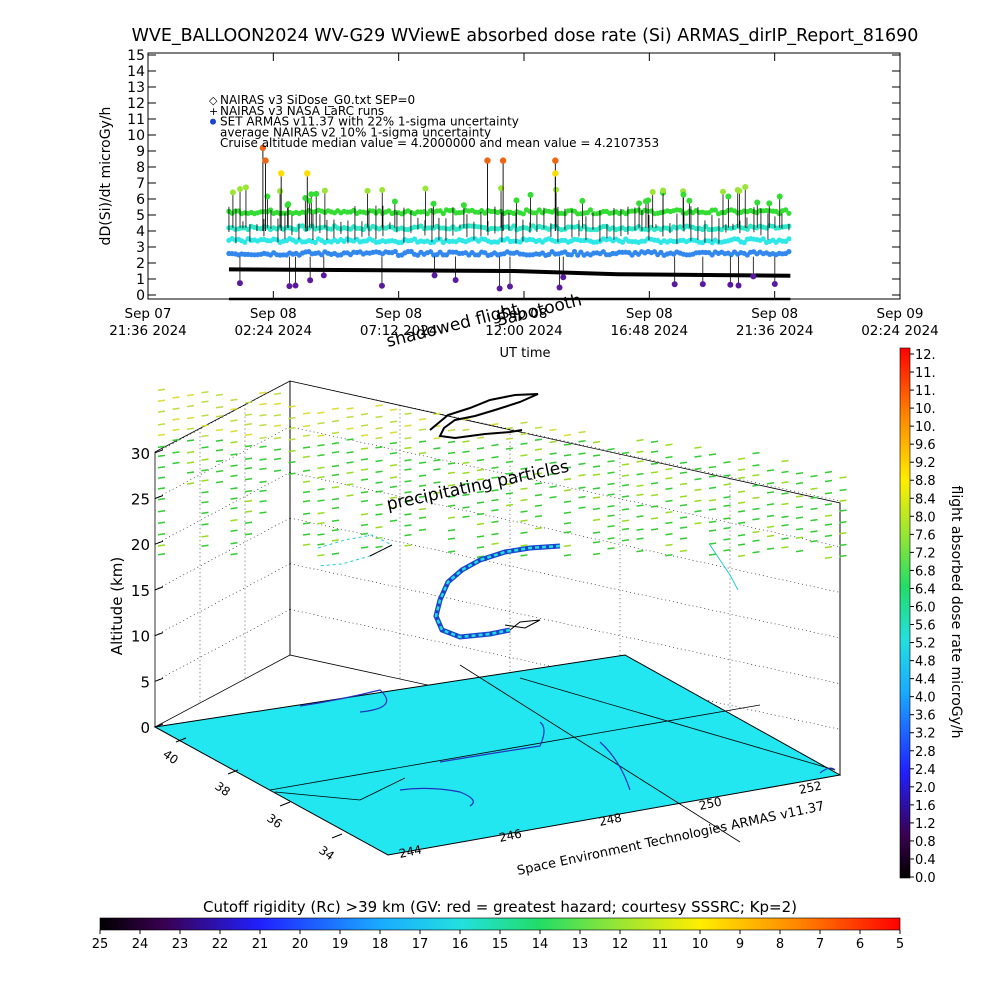 The image size is (1000, 1000). What do you see at coordinates (925, 463) in the screenshot?
I see `dose-colorbar-tick-label: 9.2` at bounding box center [925, 463].